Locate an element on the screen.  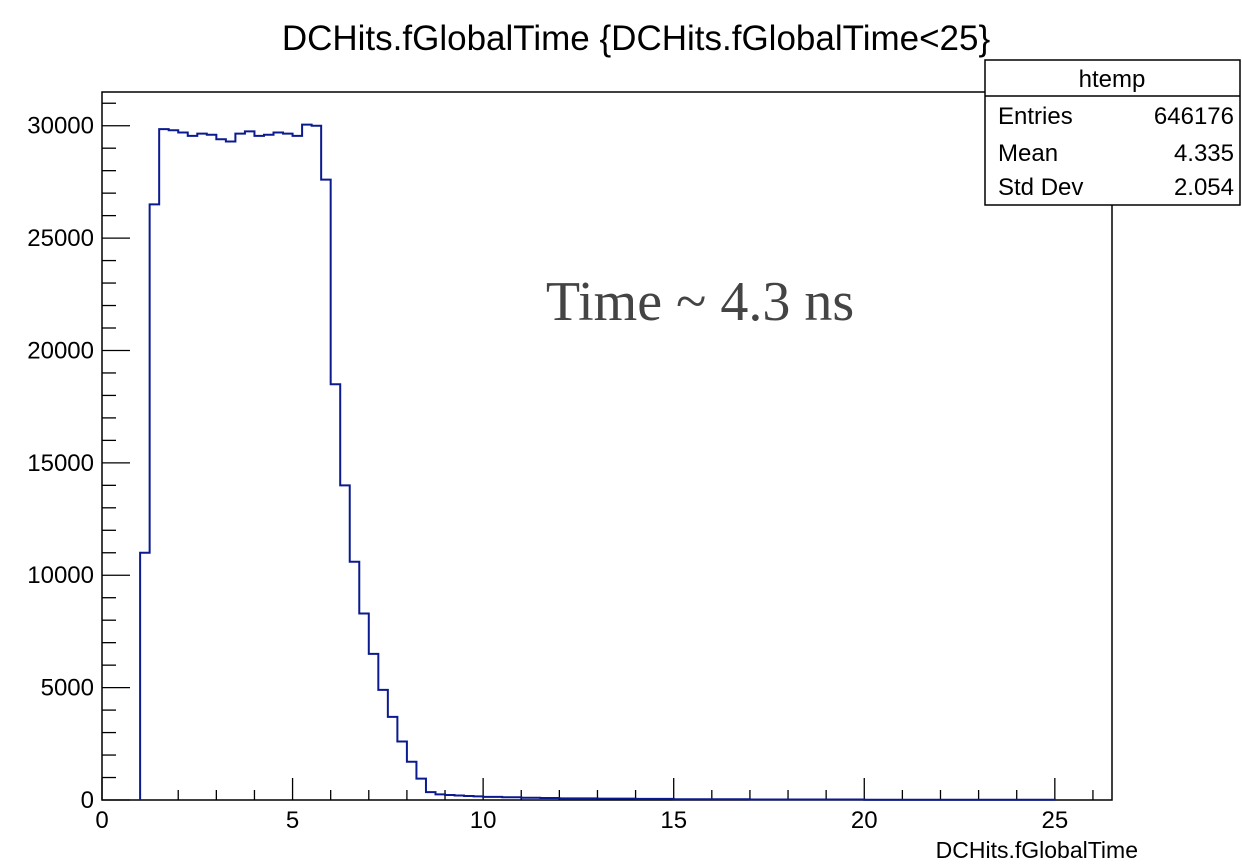
y-tick-label: 20000 is located at coordinates (60, 350).